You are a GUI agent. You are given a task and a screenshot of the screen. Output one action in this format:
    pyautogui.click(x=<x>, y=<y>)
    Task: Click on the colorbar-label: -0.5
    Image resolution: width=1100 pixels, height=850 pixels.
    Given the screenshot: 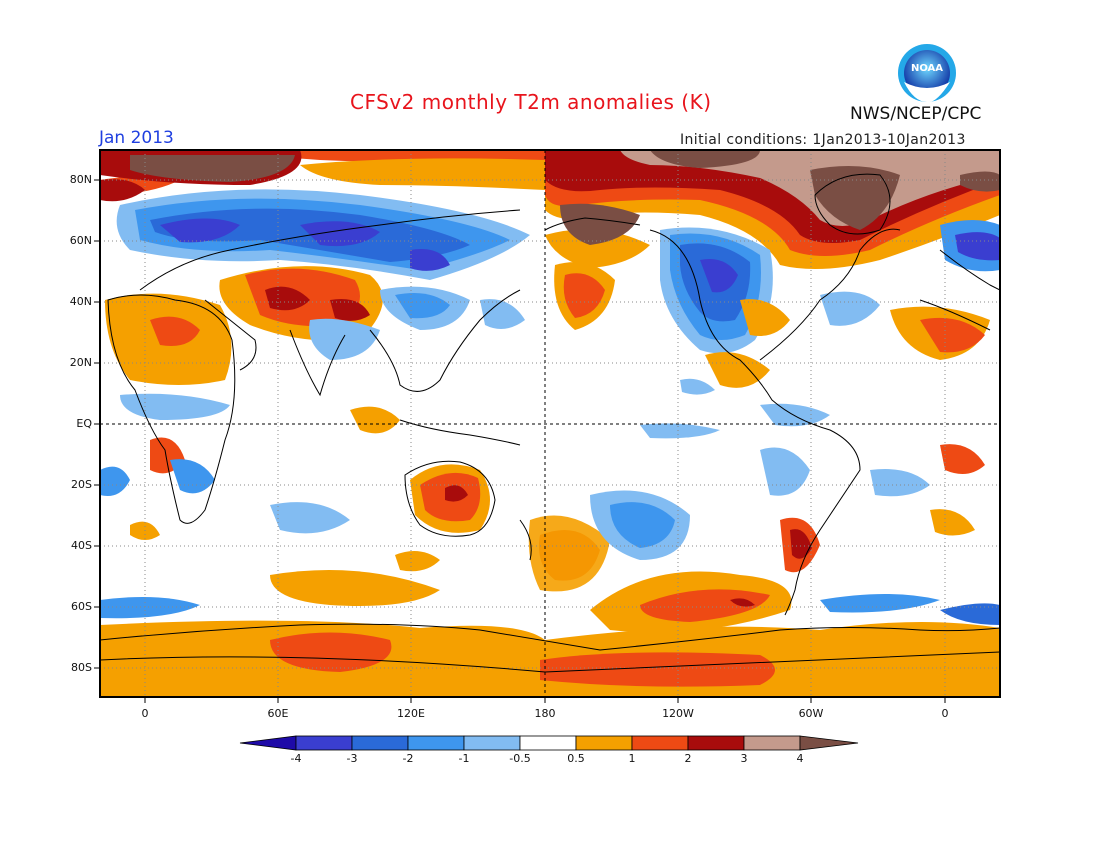 What is the action you would take?
    pyautogui.click(x=520, y=758)
    